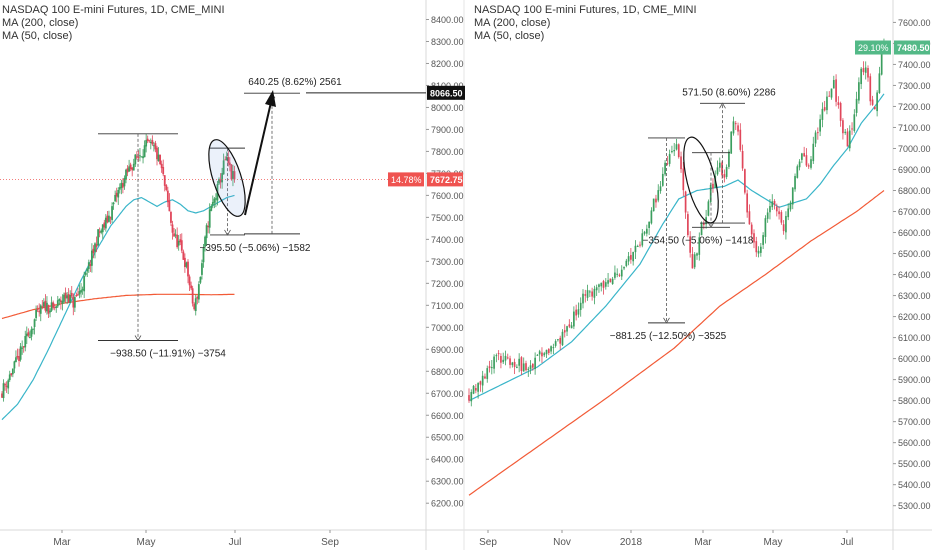 The width and height of the screenshot is (932, 555). Describe the element at coordinates (562, 542) in the screenshot. I see `right-x-tick-label: Nov` at that location.